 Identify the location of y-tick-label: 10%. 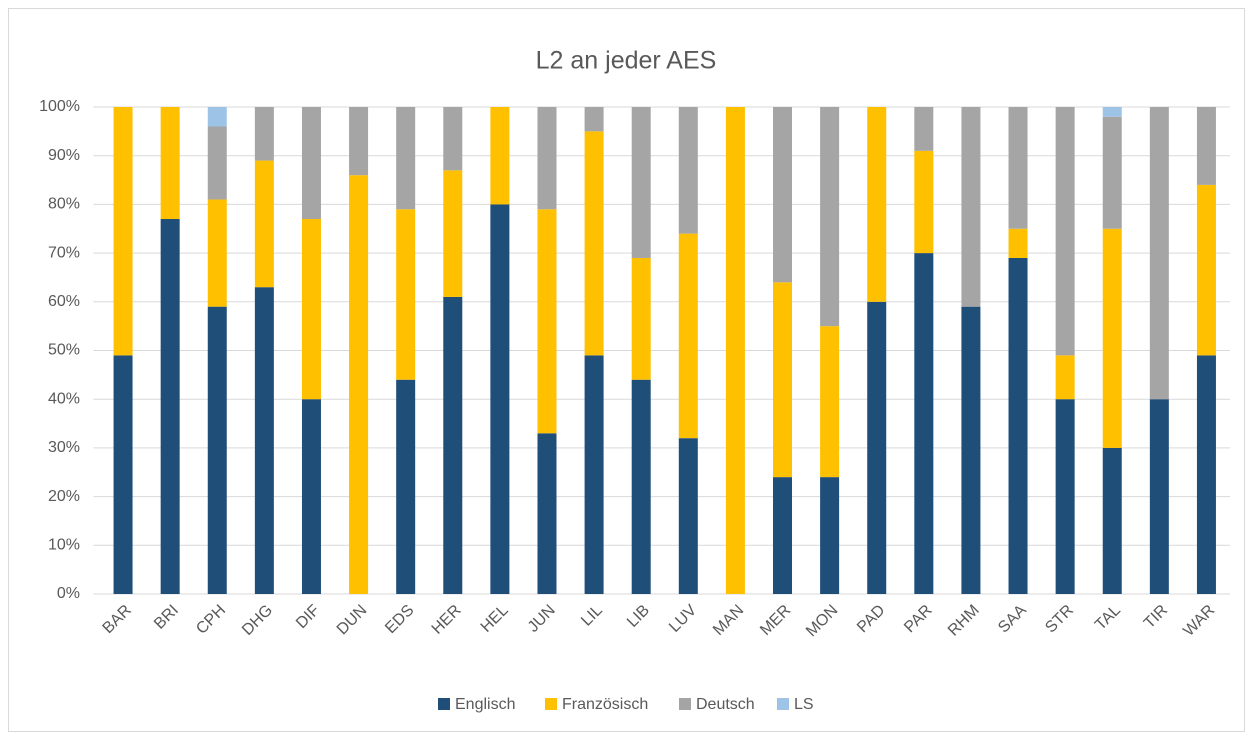
(64, 545).